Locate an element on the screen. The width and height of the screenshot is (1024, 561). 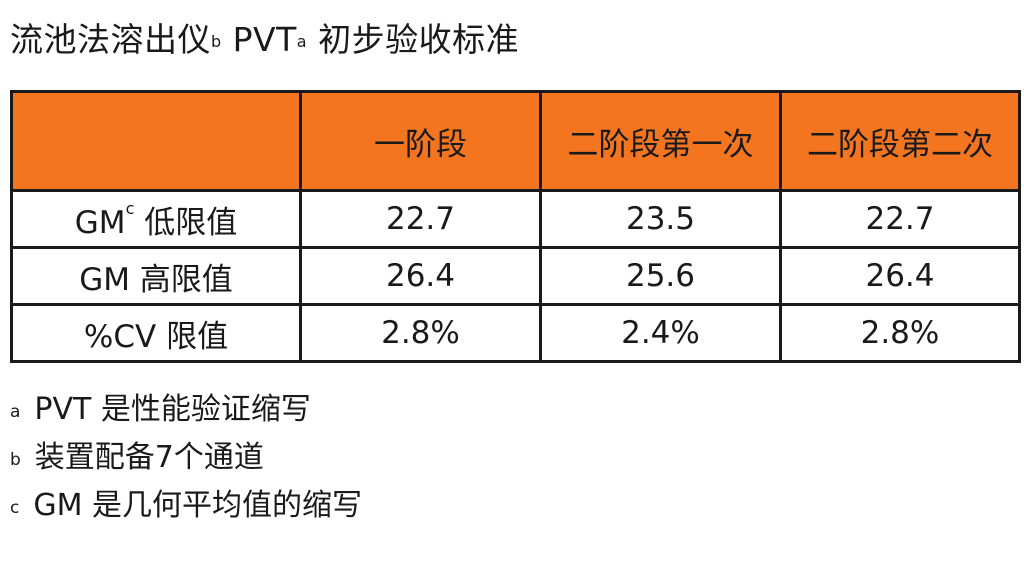
table-row: GMc 低限值 22.7 23.5 22.7 is located at coordinates (515, 219).